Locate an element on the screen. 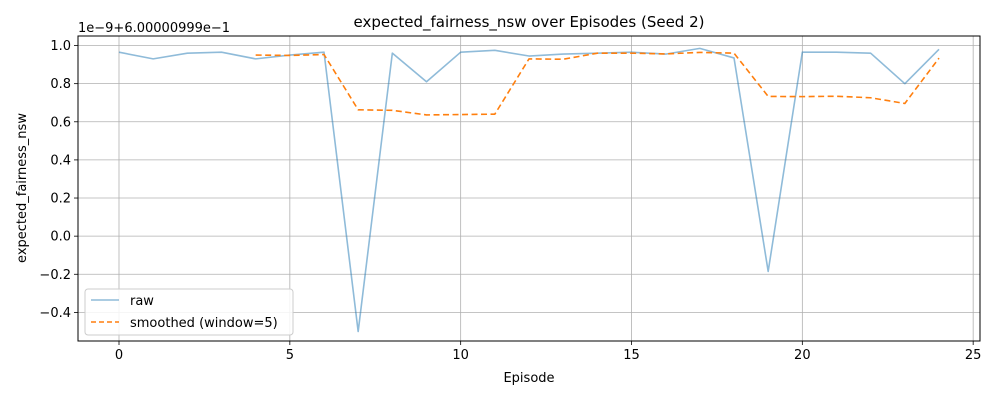 The height and width of the screenshot is (400, 1000). legend-label-smoothed: smoothed (window=5) is located at coordinates (204, 323).